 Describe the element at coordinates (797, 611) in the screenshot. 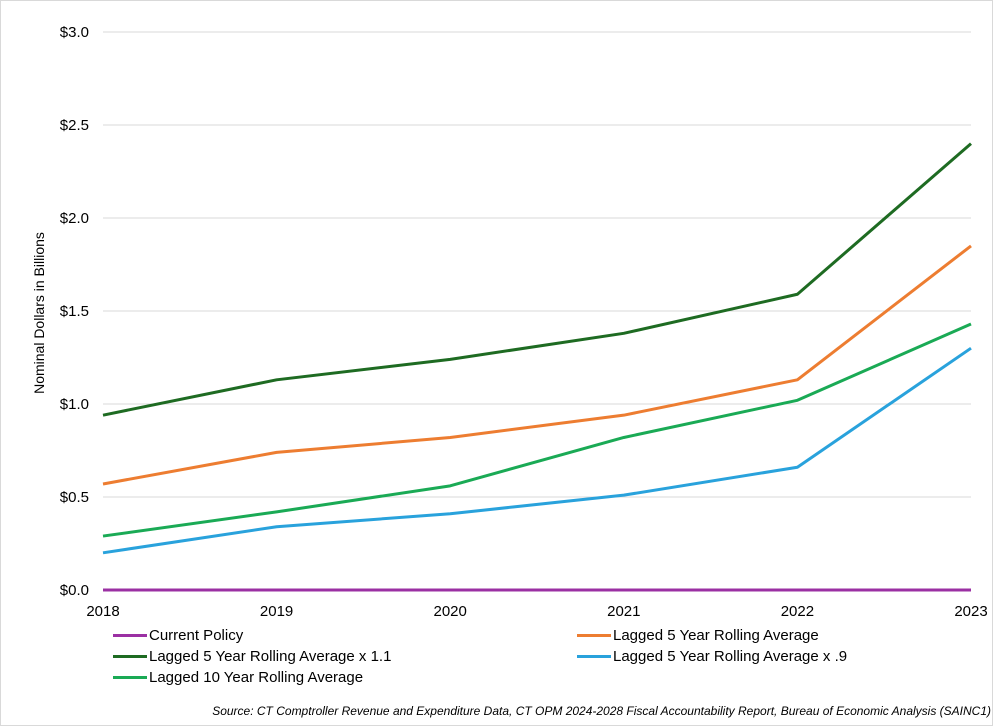

I see `x-tick-label: 2022` at that location.